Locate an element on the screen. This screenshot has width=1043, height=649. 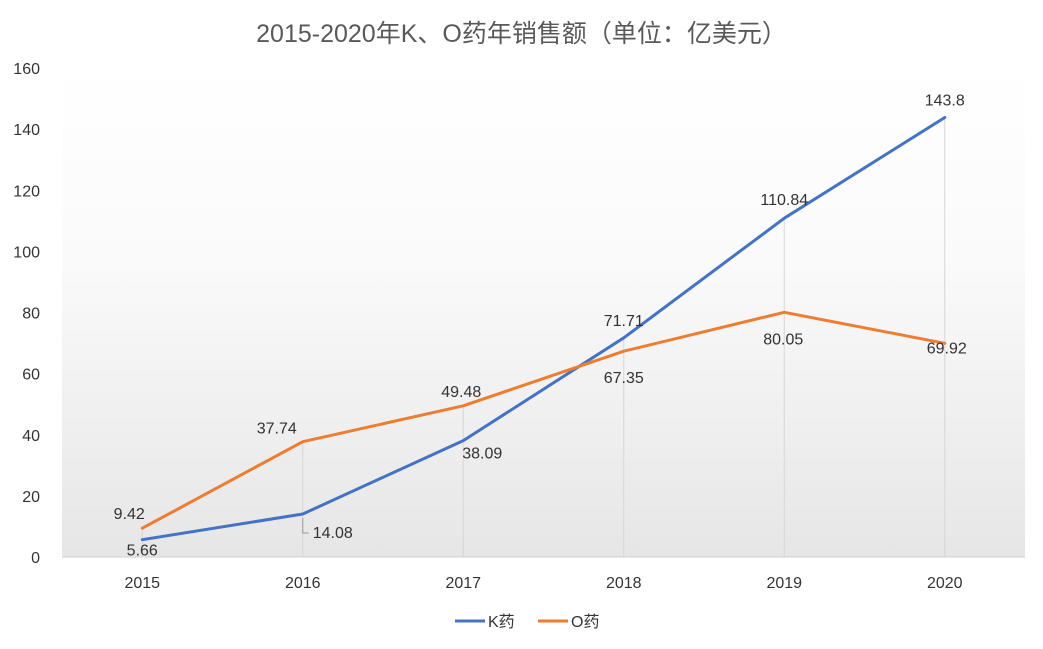
legend-label-k: K药 is located at coordinates (501, 622).